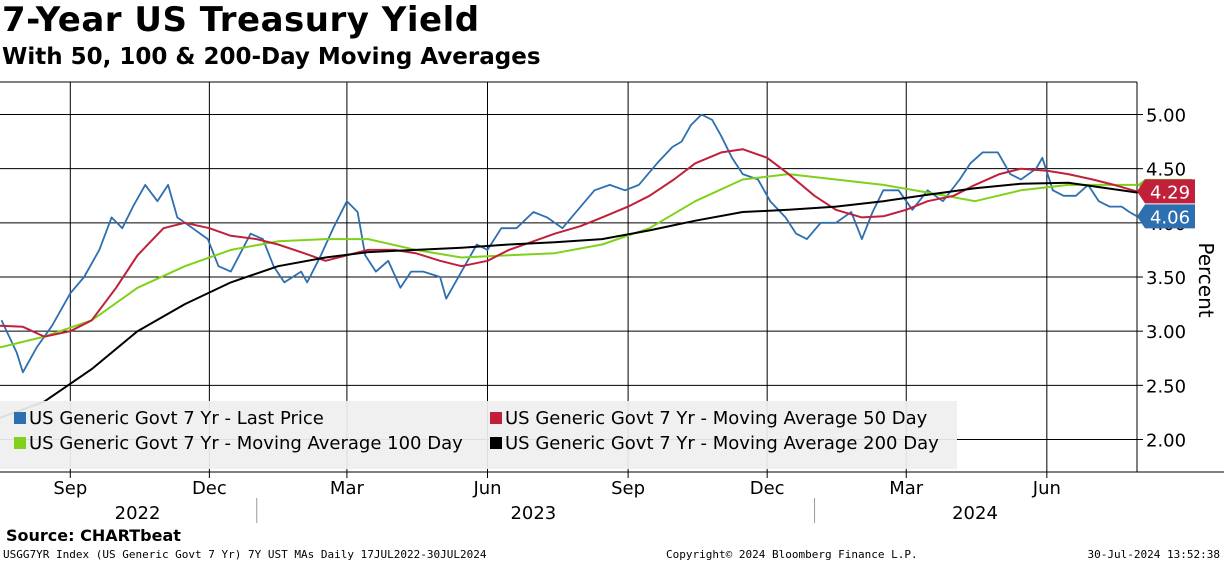 The height and width of the screenshot is (566, 1224). Describe the element at coordinates (792, 554) in the screenshot. I see `footer-copyright: Copyright© 2024 Bloomberg Finance L.P.` at that location.